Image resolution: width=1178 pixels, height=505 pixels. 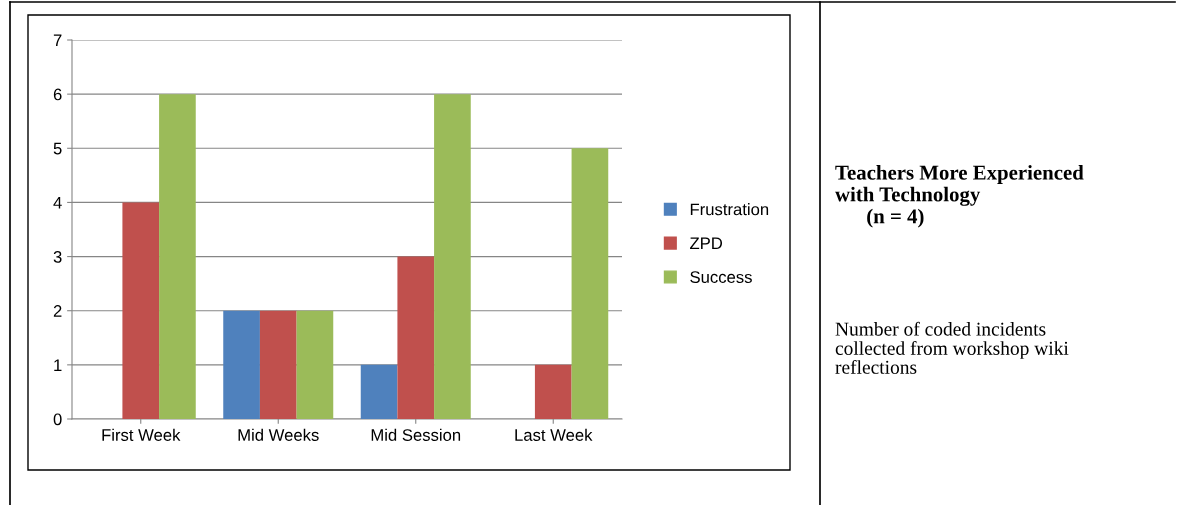 What do you see at coordinates (416, 434) in the screenshot?
I see `x-tick-label: Mid Session` at bounding box center [416, 434].